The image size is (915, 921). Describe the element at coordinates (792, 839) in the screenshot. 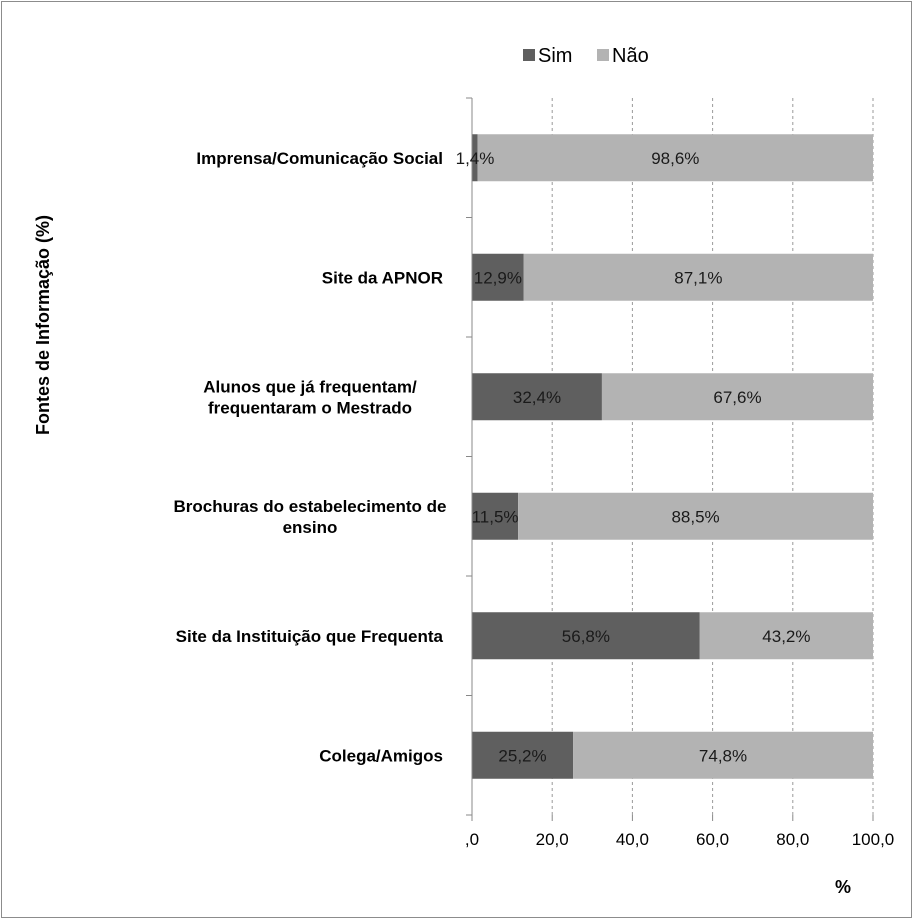

I see `x-tick-label: 80,0` at that location.